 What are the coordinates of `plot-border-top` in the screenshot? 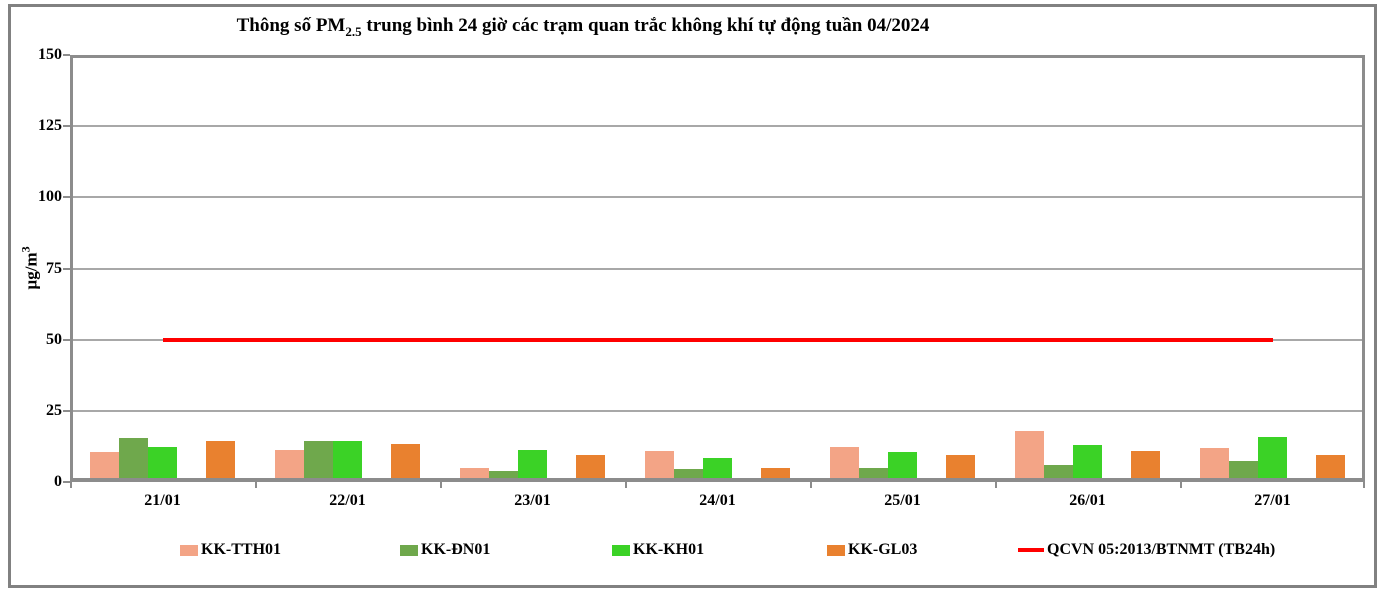 It's located at (717, 56).